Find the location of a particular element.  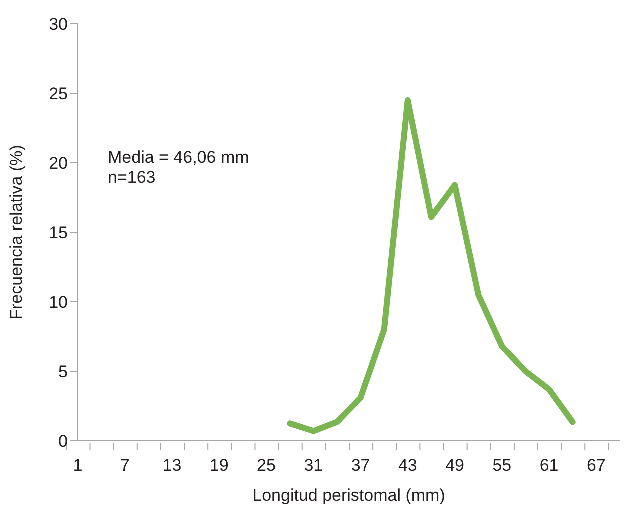

x-tick-label: 55 is located at coordinates (502, 465).